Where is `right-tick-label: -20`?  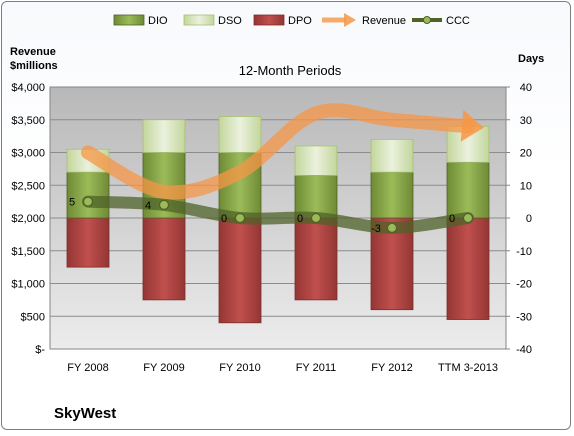 right-tick-label: -20 is located at coordinates (524, 285).